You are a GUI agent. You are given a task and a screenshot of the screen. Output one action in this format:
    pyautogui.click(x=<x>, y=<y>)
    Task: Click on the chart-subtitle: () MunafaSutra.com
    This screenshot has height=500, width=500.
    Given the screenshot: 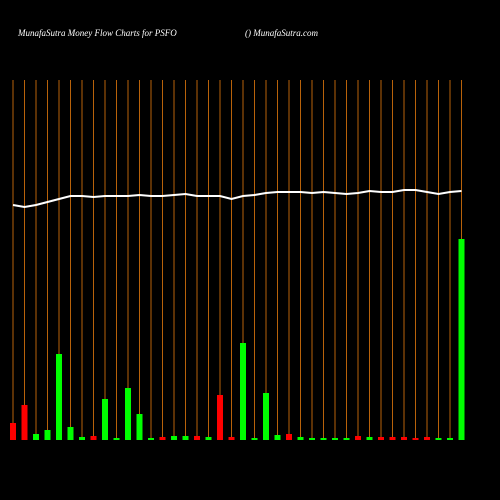 What is the action you would take?
    pyautogui.click(x=281, y=33)
    